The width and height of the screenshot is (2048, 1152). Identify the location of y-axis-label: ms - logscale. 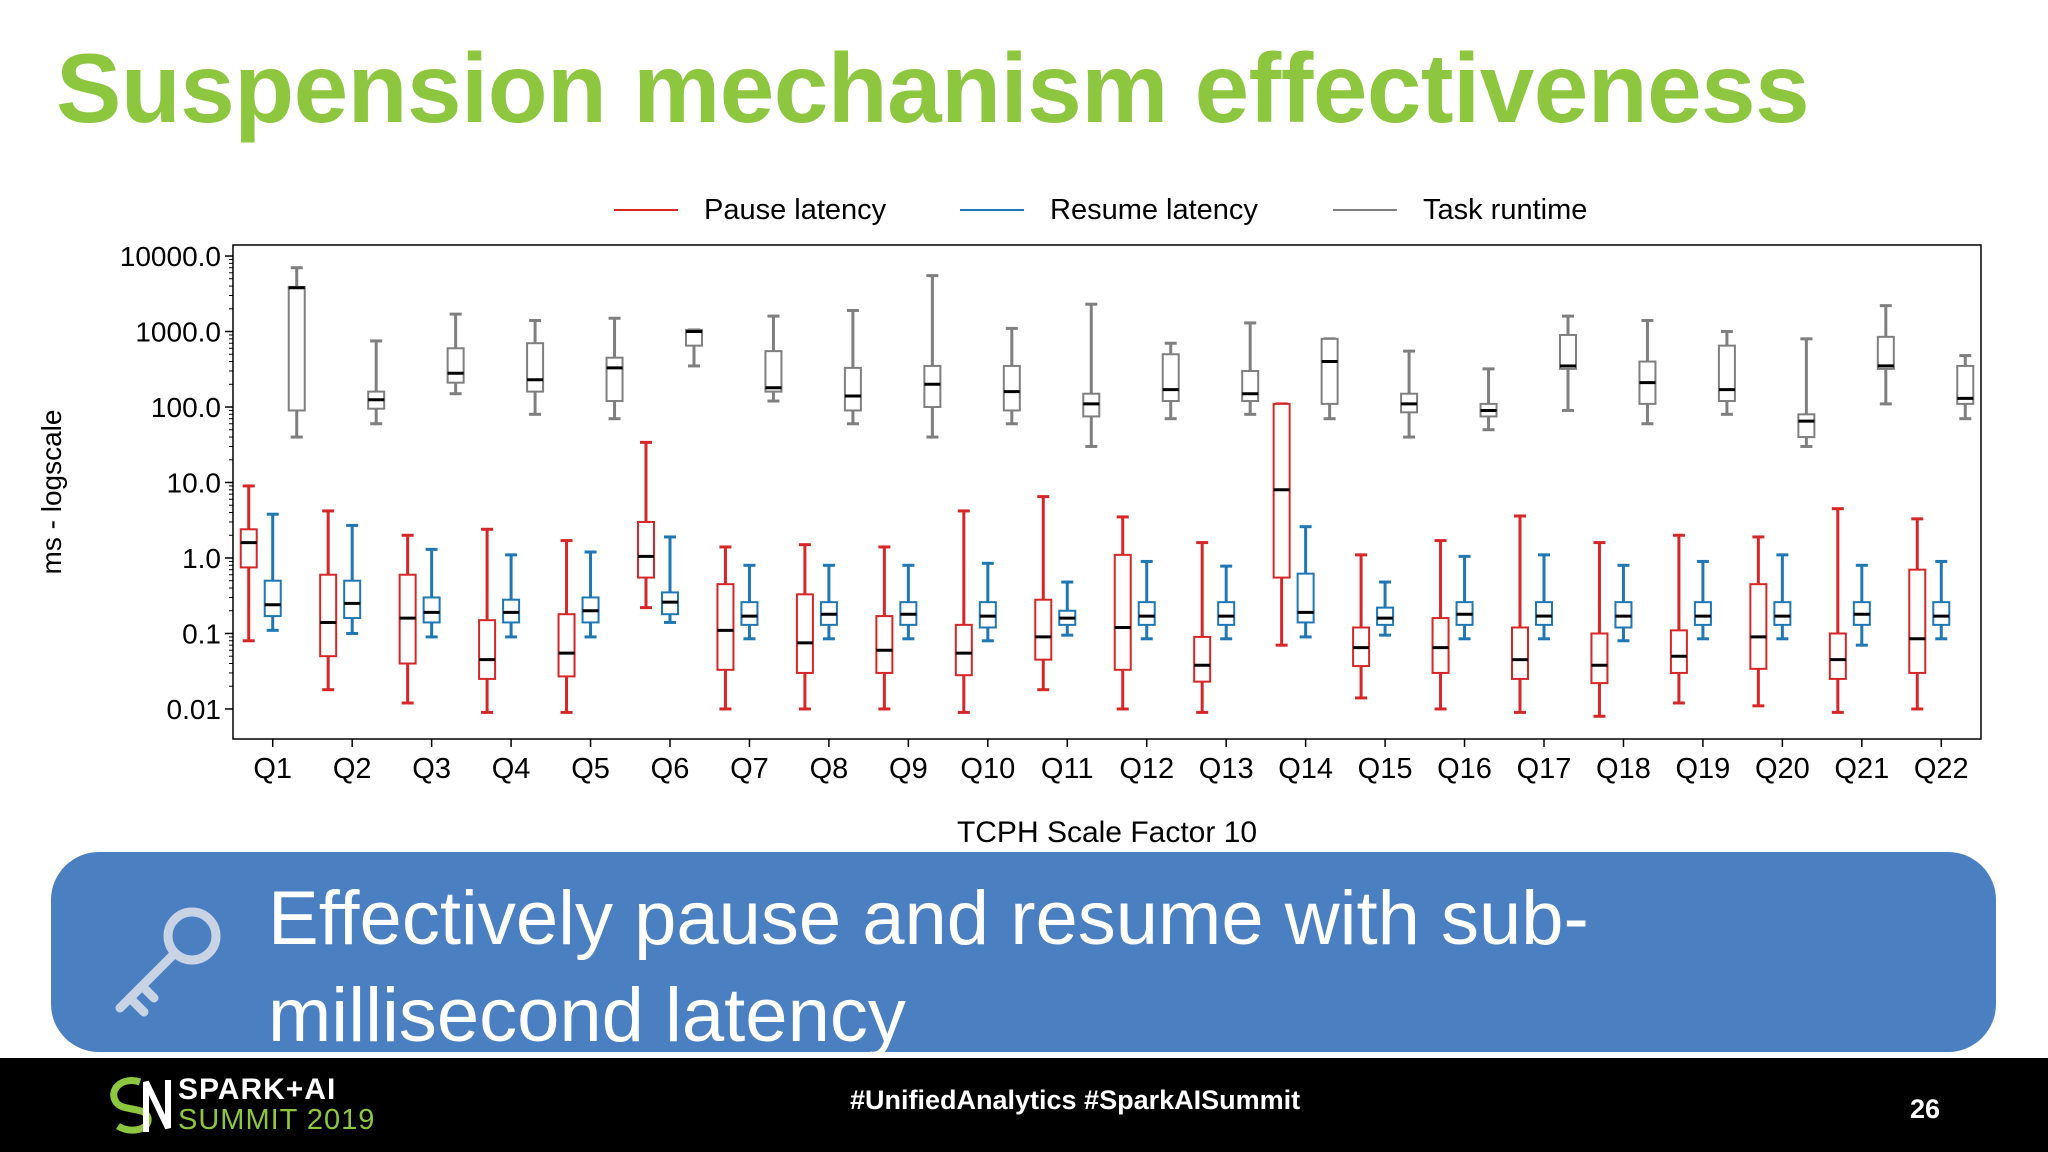
(51, 492).